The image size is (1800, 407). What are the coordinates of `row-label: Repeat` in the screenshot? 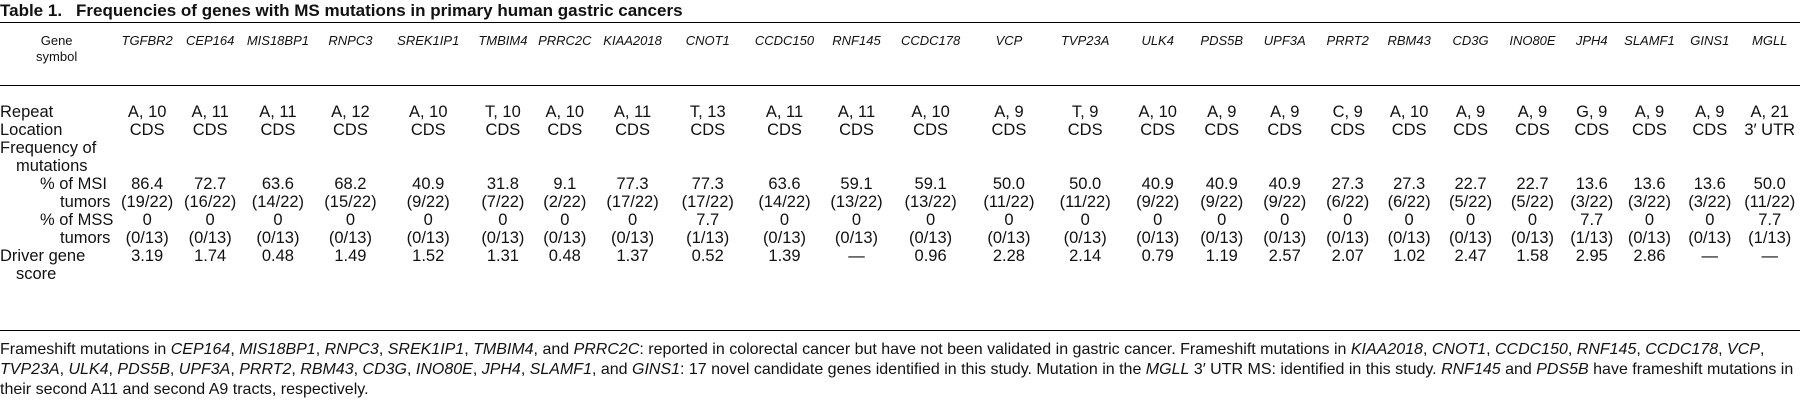 It's located at (27, 112).